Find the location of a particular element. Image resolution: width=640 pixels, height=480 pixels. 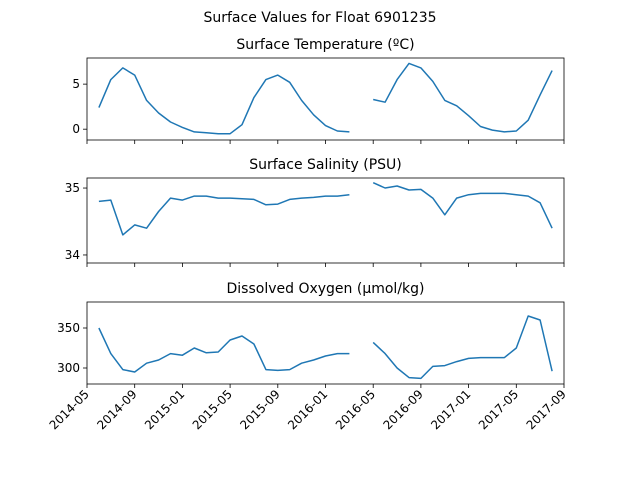

axes-title: Surface Salinity (PSU) is located at coordinates (325, 165).